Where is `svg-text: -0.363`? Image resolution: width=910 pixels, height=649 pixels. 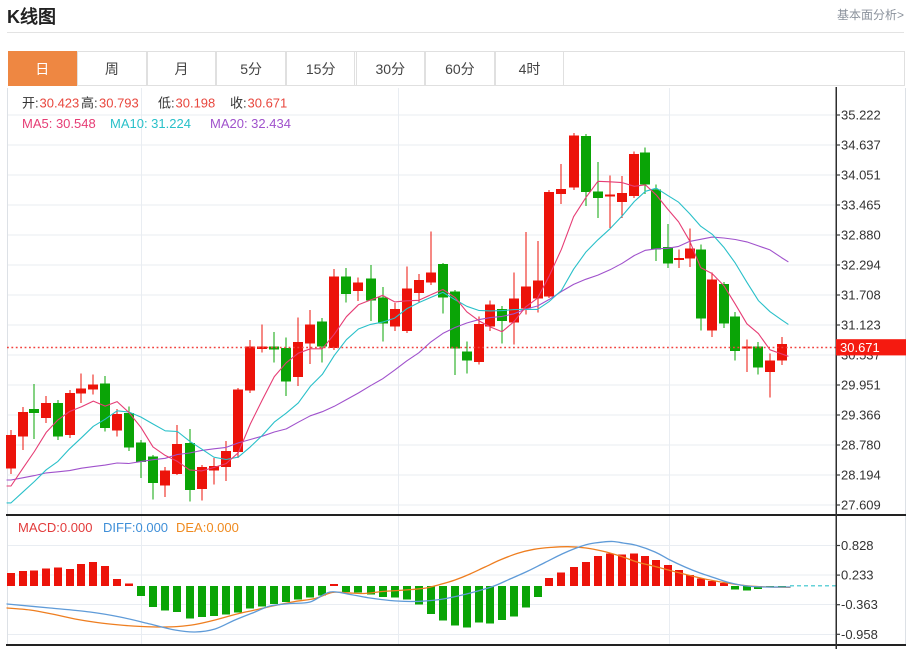
svg-text: -0.363 is located at coordinates (859, 604).